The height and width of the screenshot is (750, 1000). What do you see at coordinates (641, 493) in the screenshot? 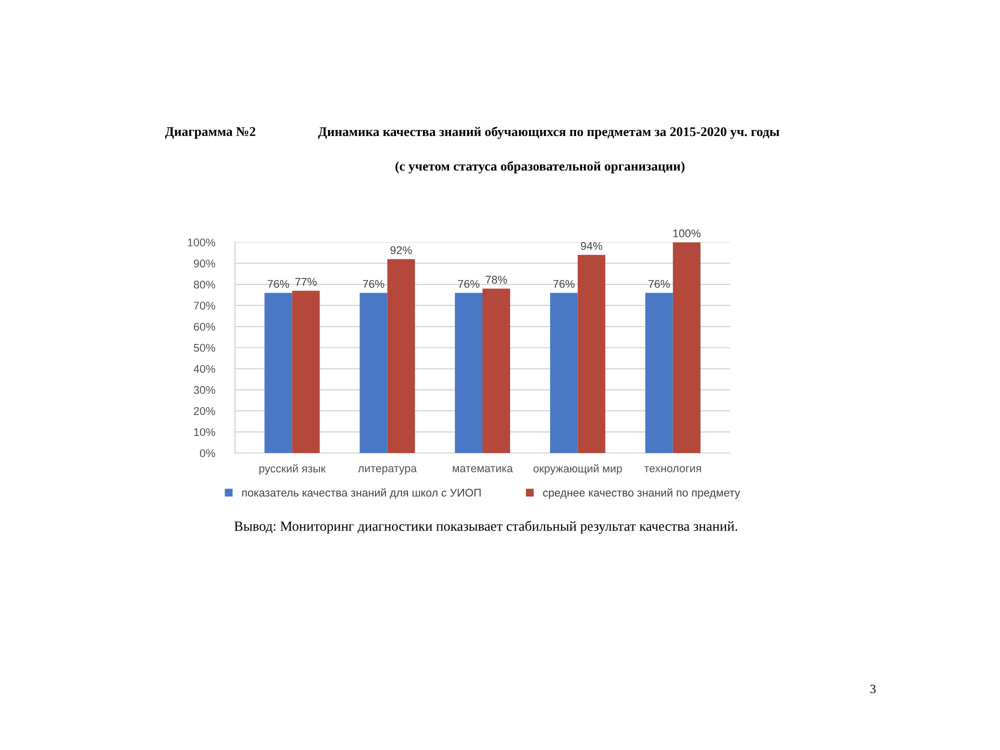
I see `legend-label: среднее качество знаний по предмету` at bounding box center [641, 493].